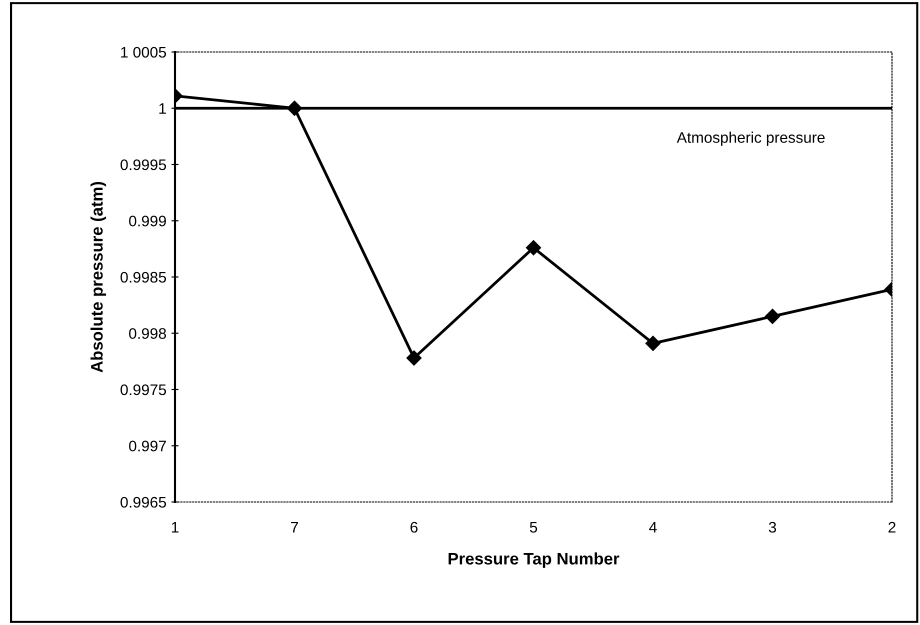 The height and width of the screenshot is (625, 920). I want to click on x-tick-label: 5, so click(534, 527).